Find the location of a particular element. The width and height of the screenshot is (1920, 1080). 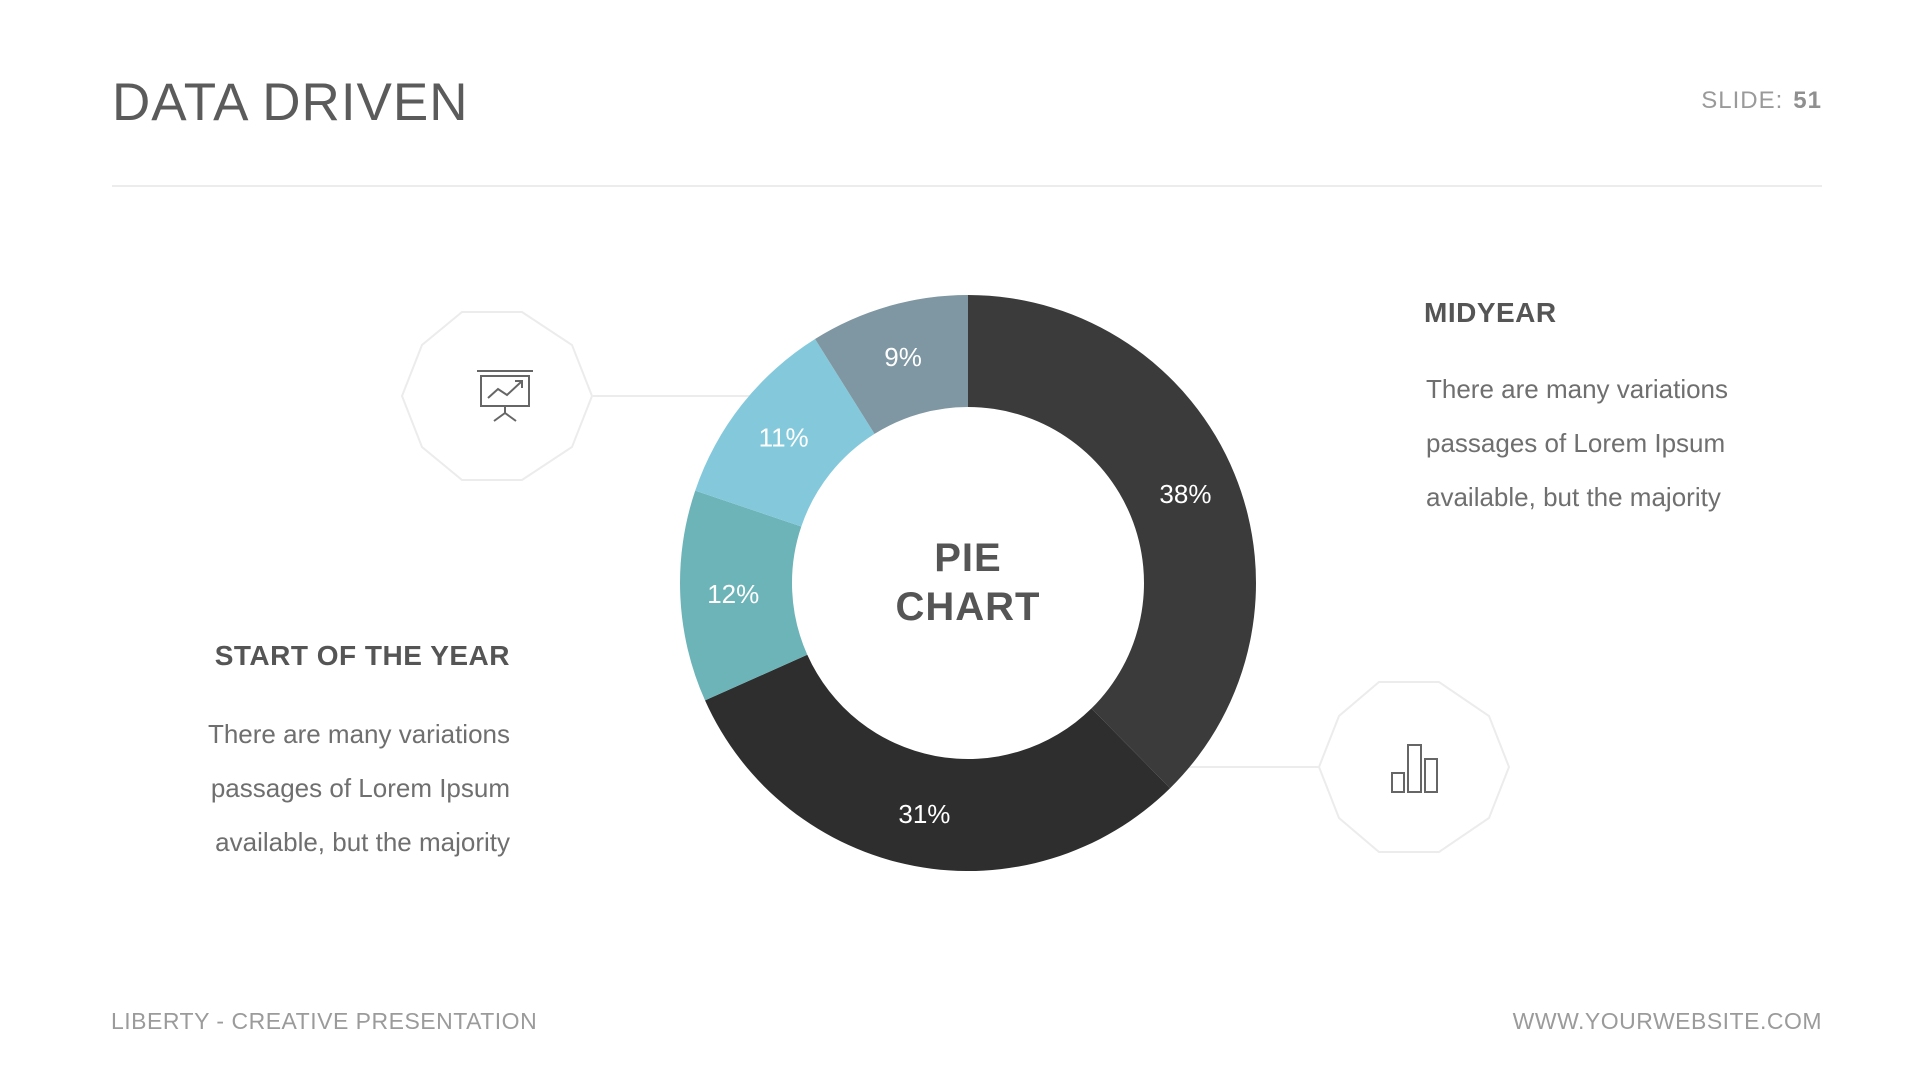

bar-chart-icon is located at coordinates (1414, 768).